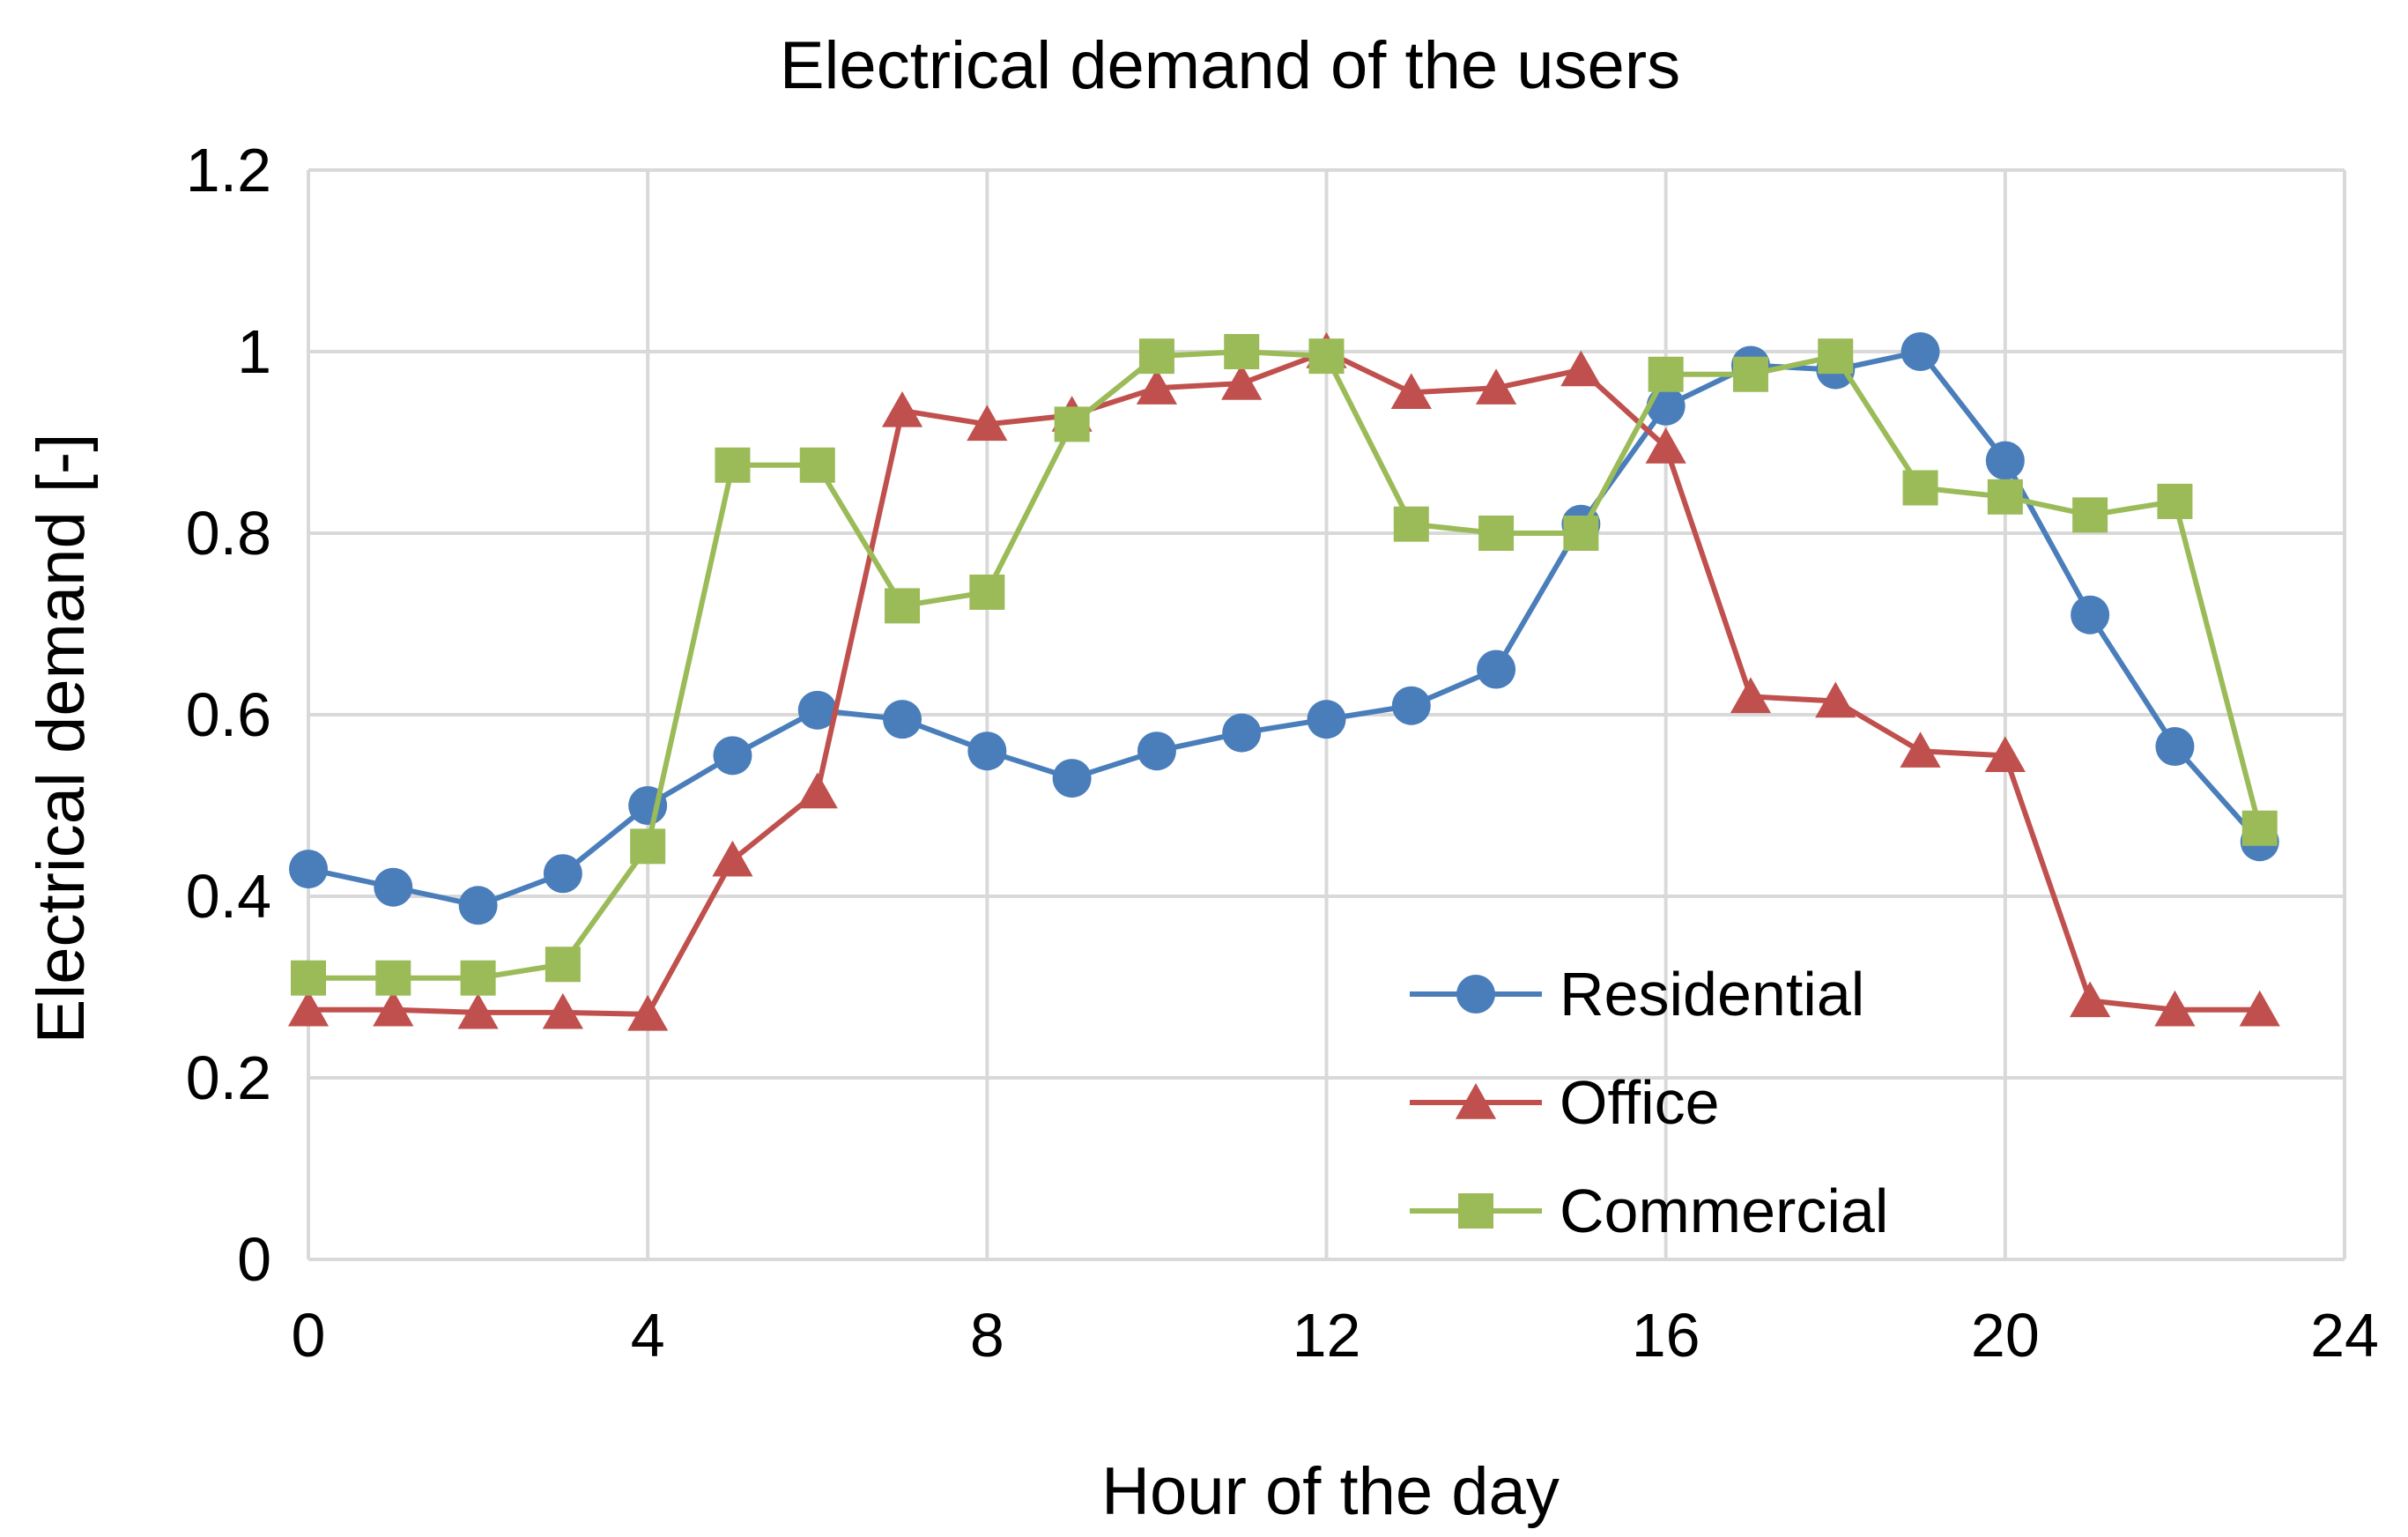 This screenshot has width=2408, height=1537. What do you see at coordinates (1230, 65) in the screenshot?
I see `chart-title: Electrical demand of the users` at bounding box center [1230, 65].